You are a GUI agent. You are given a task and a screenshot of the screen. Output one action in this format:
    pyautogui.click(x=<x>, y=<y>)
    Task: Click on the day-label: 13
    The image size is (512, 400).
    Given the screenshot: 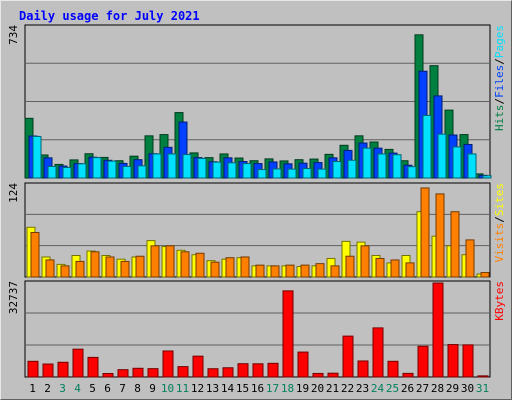 What is the action you would take?
    pyautogui.click(x=212, y=388)
    